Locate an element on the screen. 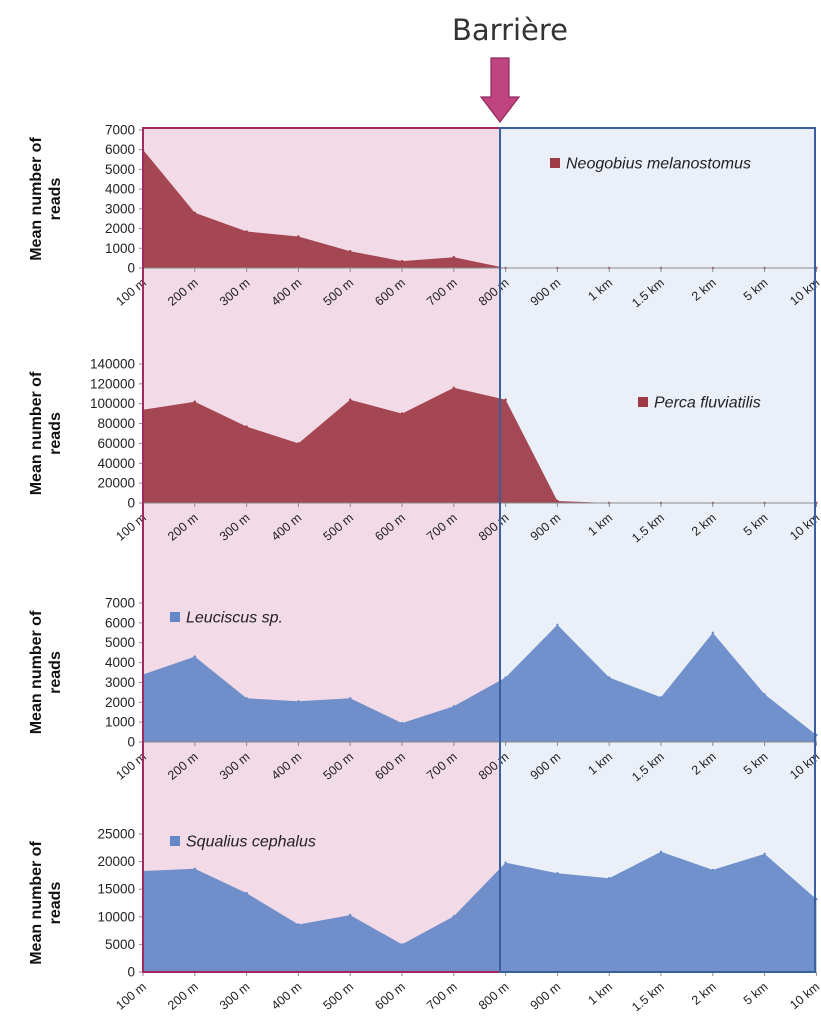  y-tick-label: 15000 is located at coordinates (116, 889).